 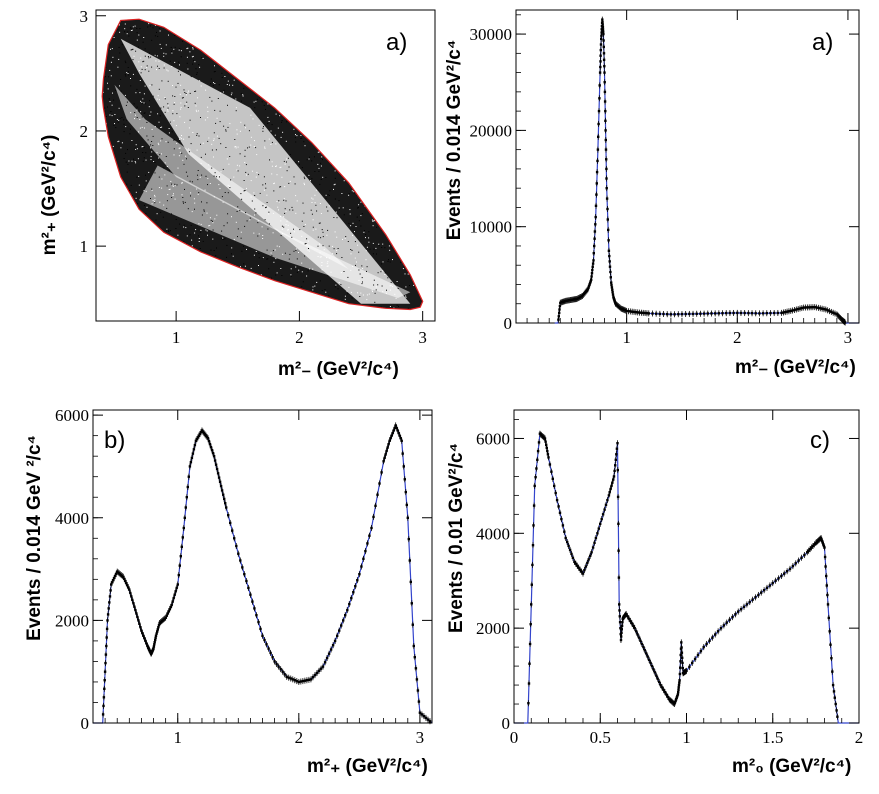 I want to click on hist3-x-tick-label: 0.5, so click(x=600, y=737).